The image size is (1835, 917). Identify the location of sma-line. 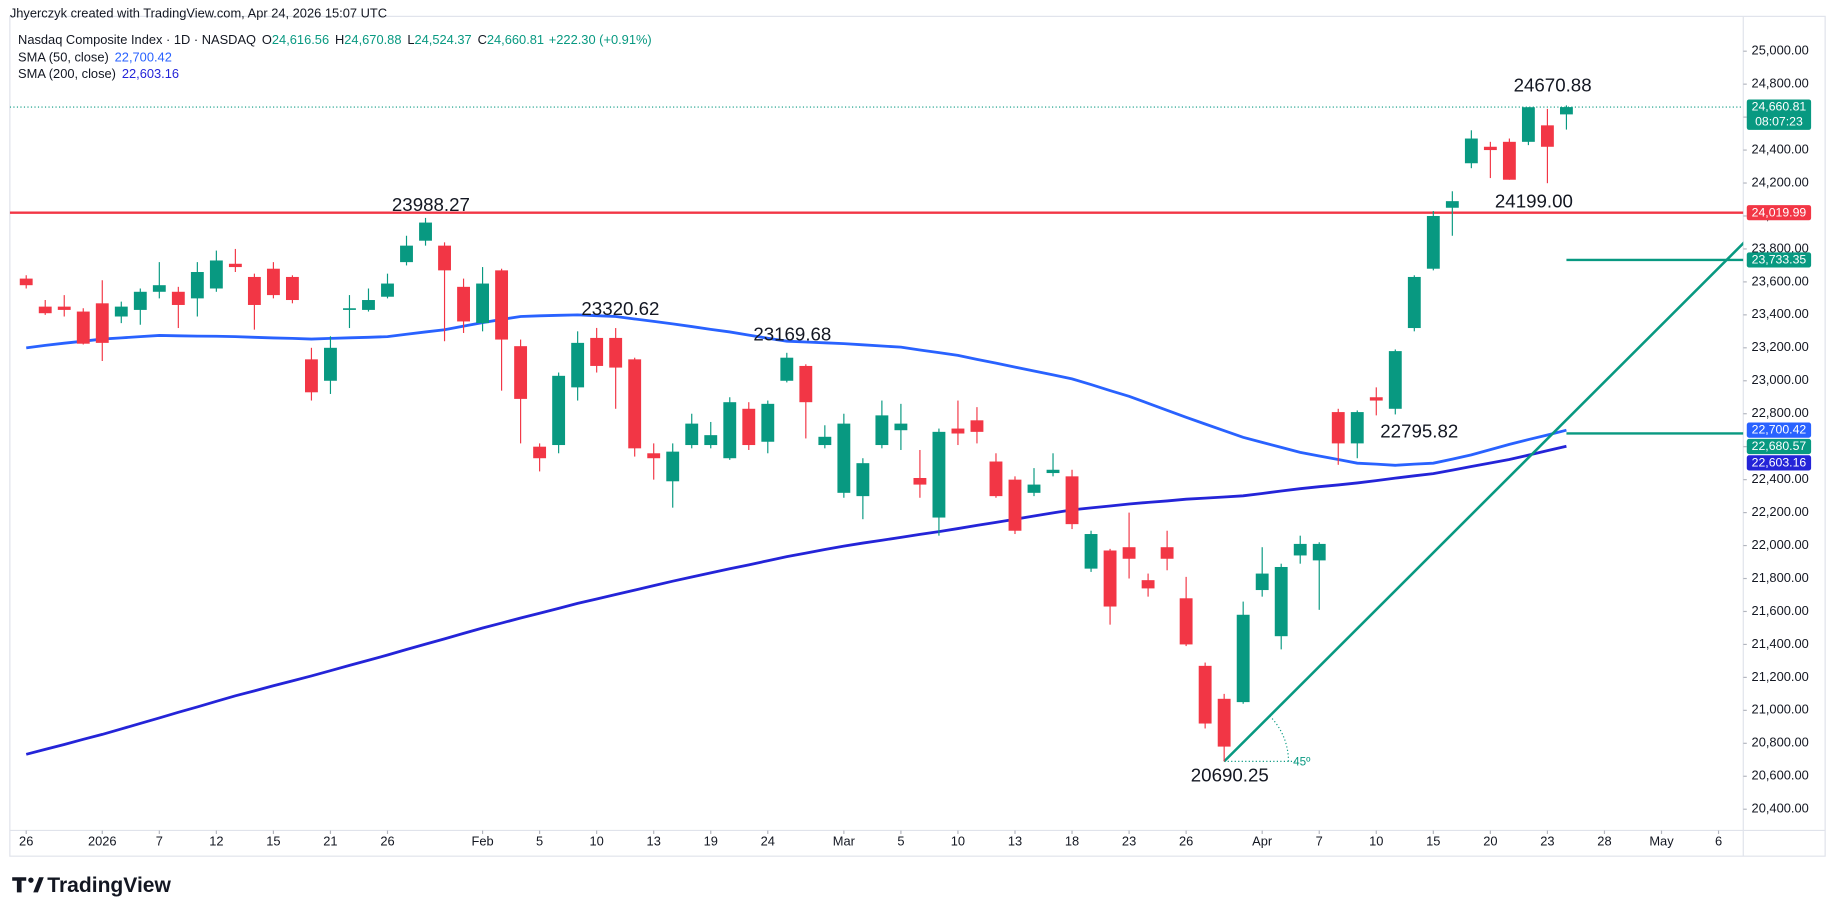
(796, 390).